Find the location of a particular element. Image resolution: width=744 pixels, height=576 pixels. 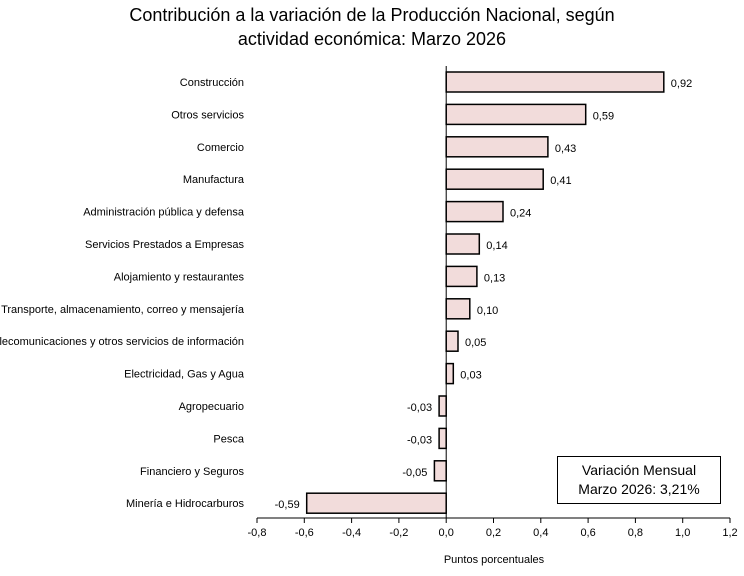

data-label: 0,59 is located at coordinates (603, 116).